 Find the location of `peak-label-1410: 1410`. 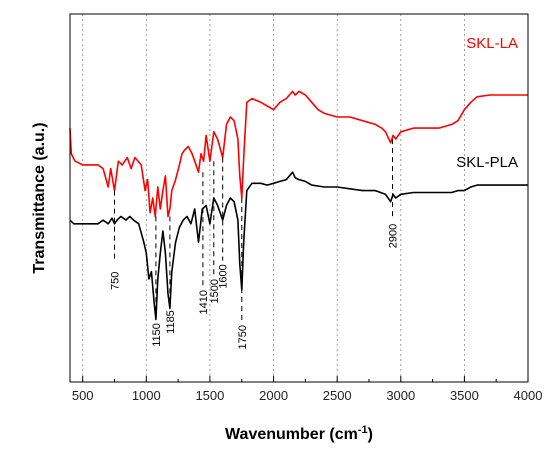

peak-label-1410: 1410 is located at coordinates (204, 302).